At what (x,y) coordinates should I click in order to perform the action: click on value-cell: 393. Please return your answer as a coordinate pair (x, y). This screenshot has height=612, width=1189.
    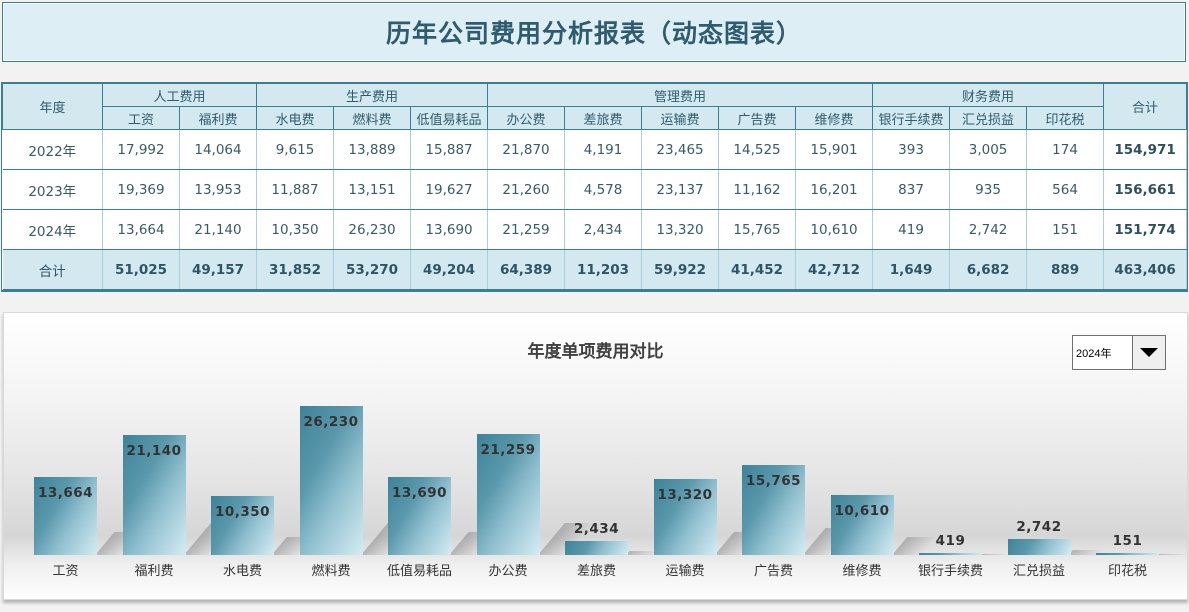
    Looking at the image, I should click on (911, 149).